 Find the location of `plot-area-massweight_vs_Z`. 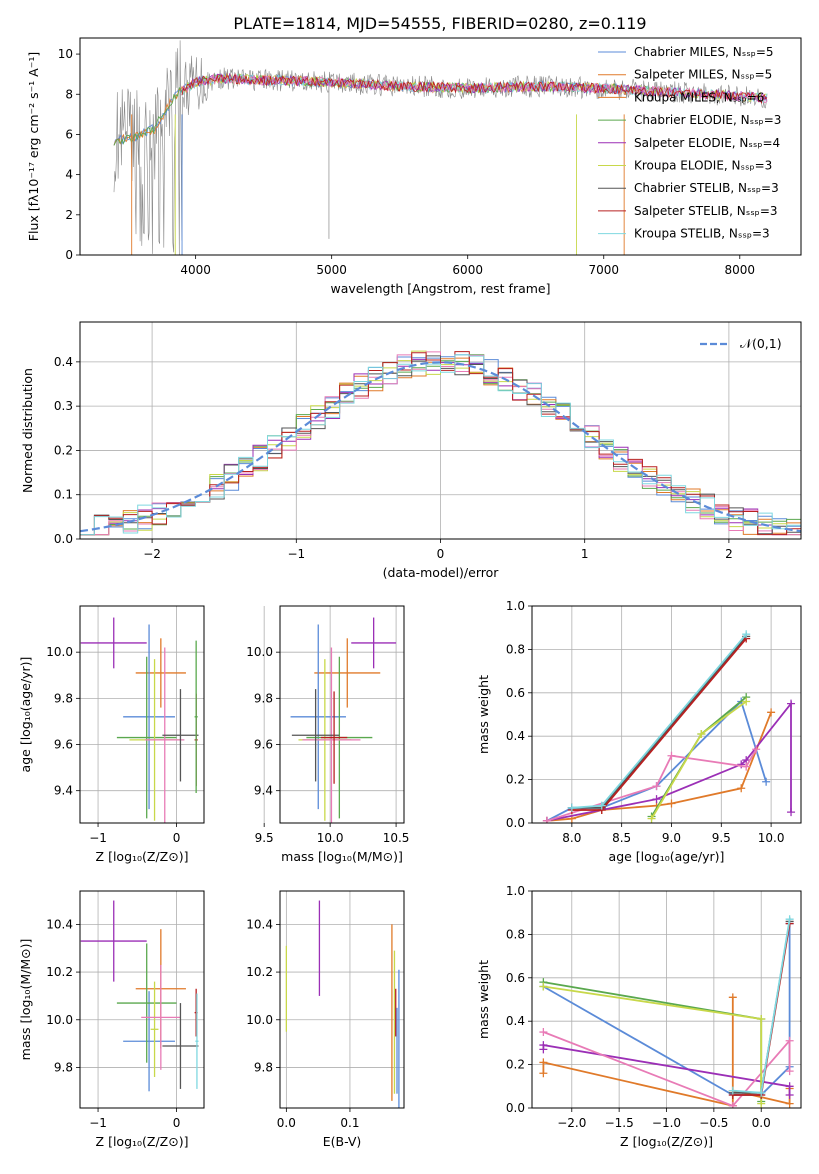

plot-area-massweight_vs_Z is located at coordinates (666, 1011).